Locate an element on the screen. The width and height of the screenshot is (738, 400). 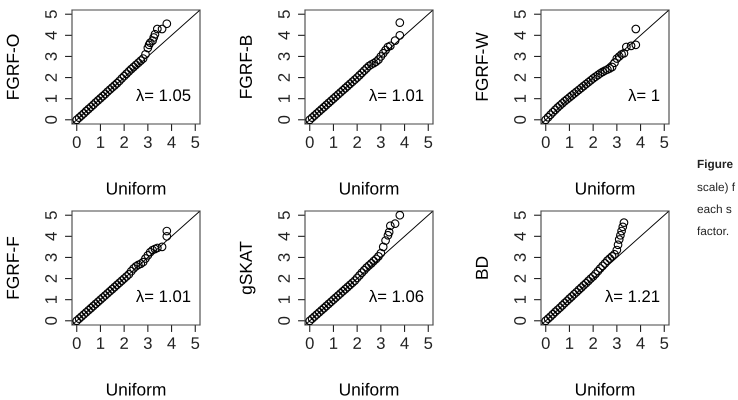
text: scale) f is located at coordinates (716, 188).